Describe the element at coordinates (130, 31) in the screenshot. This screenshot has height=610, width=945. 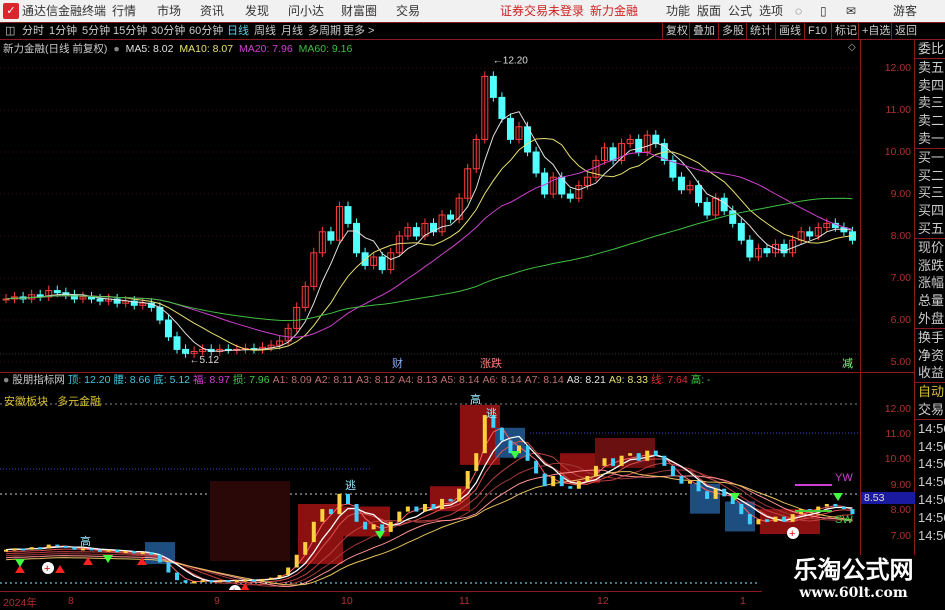
I see `period-15min: 15分钟` at that location.